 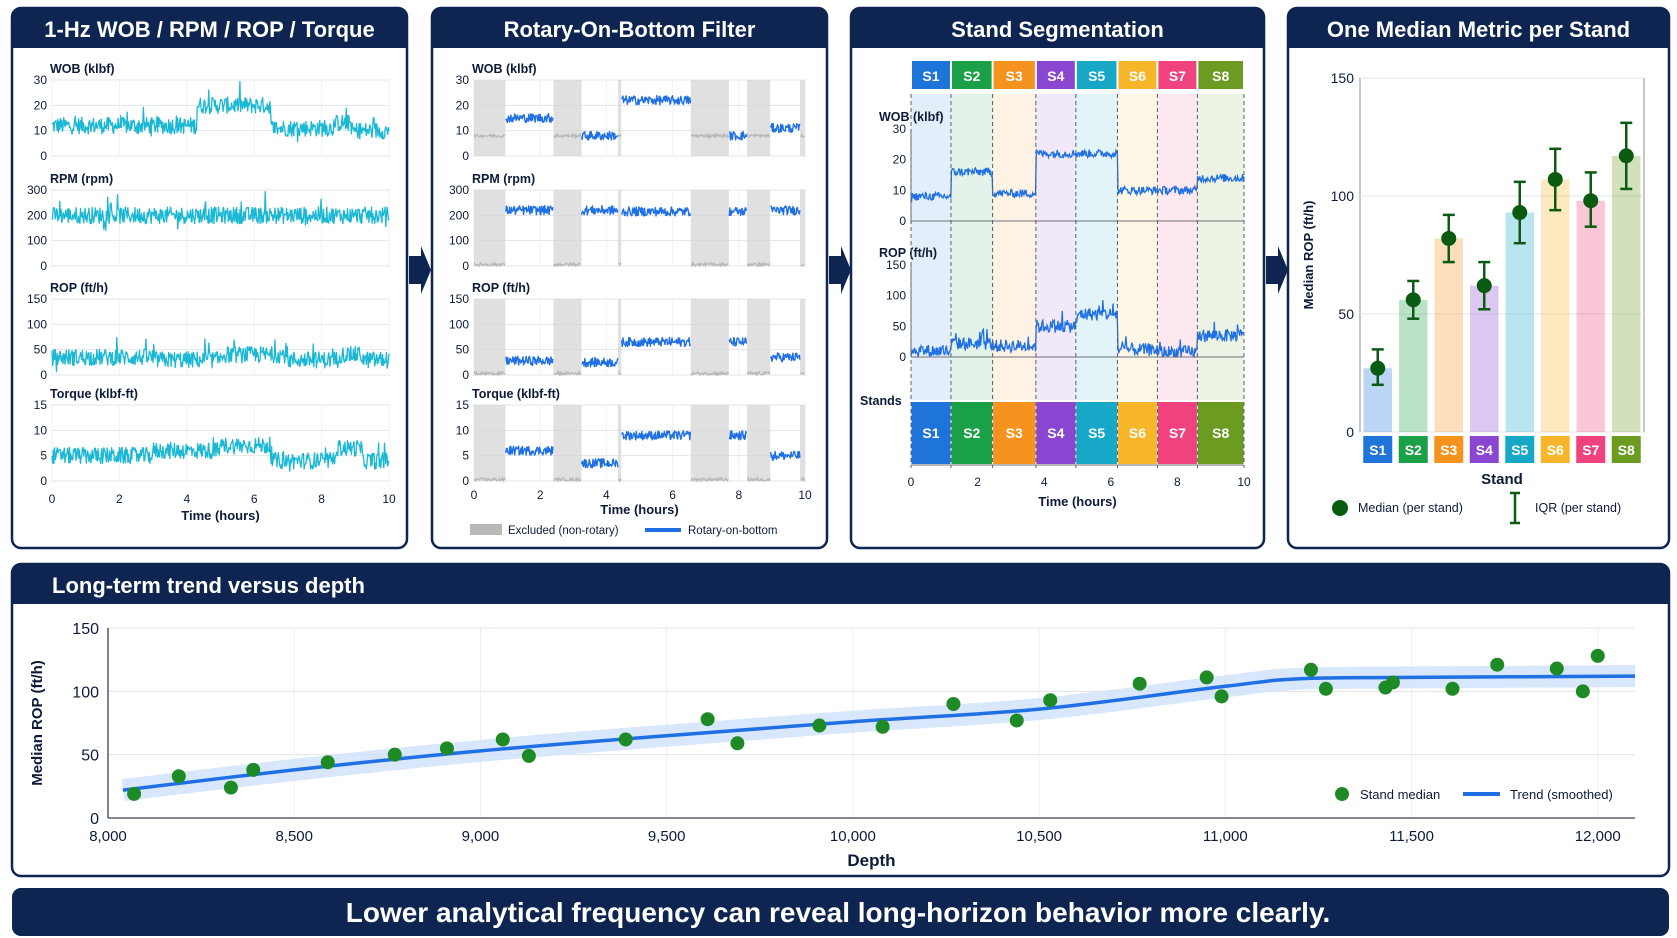 What do you see at coordinates (108, 836) in the screenshot?
I see `x-tick-label: 8,000` at bounding box center [108, 836].